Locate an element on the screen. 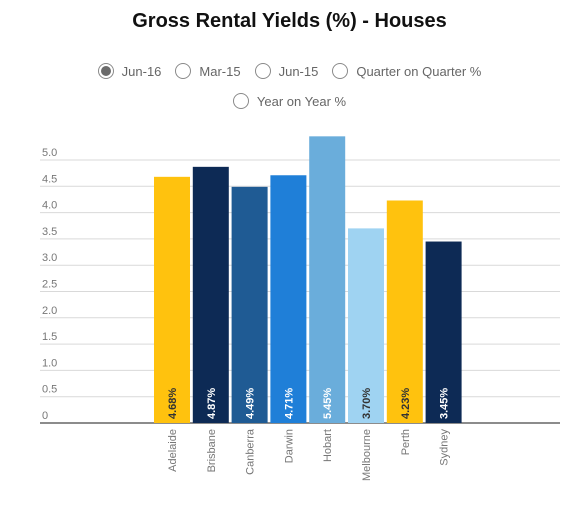 The width and height of the screenshot is (579, 505). y-tick-label: 4.0 is located at coordinates (49, 206).